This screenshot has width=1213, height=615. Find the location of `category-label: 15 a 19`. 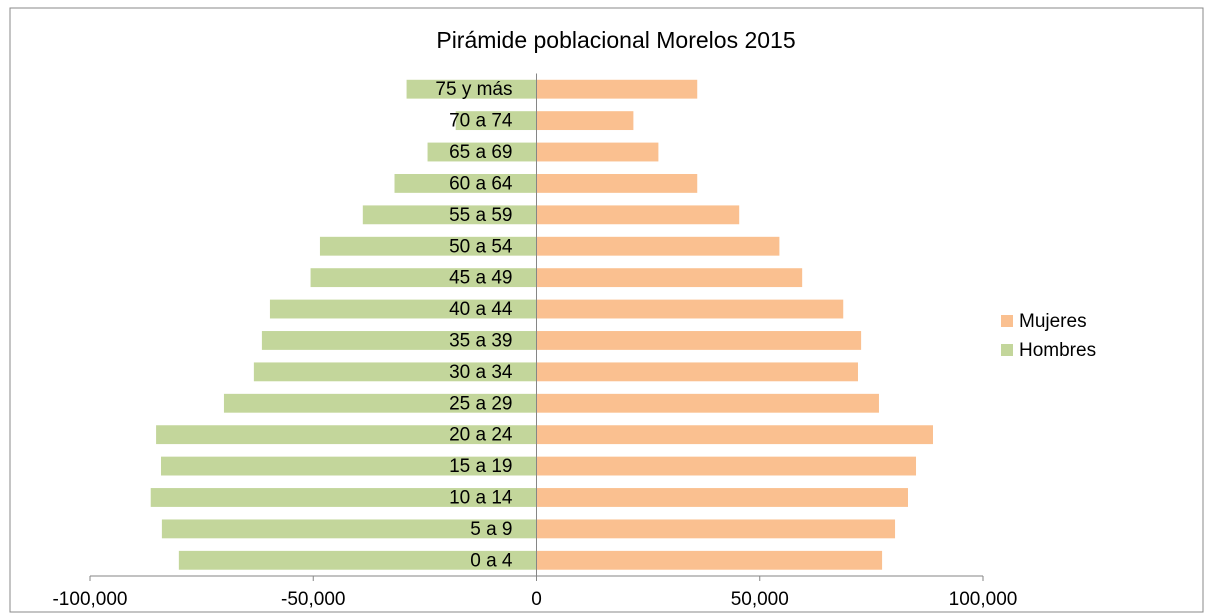

category-label: 15 a 19 is located at coordinates (480, 466).